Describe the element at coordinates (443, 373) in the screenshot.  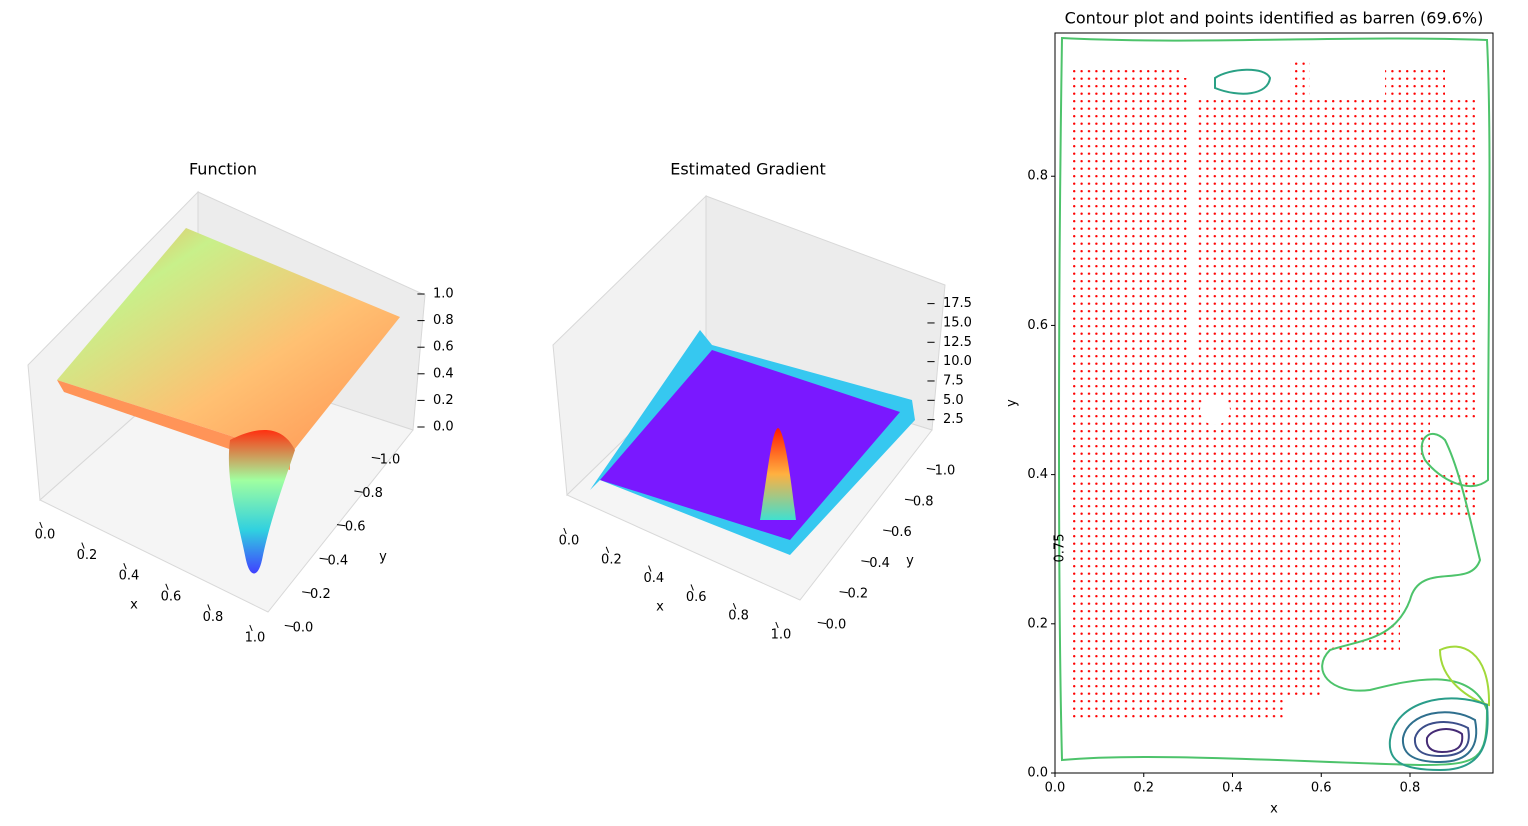
I see `z-tick-label: 0.4` at that location.